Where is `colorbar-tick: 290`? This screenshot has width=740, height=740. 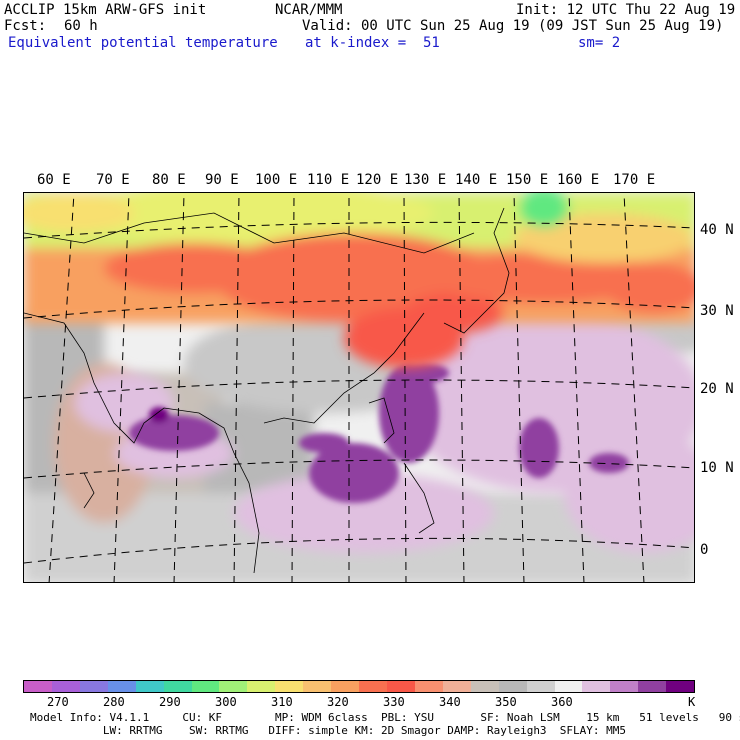 colorbar-tick: 290 is located at coordinates (170, 702).